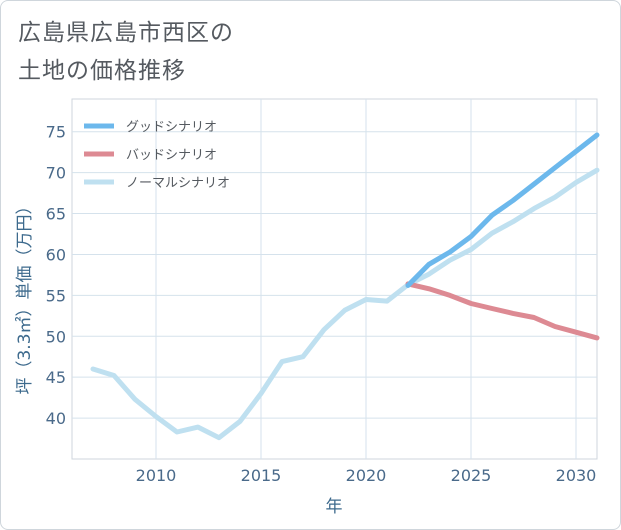 Image resolution: width=621 pixels, height=530 pixels. What do you see at coordinates (102, 71) in the screenshot?
I see `chart-title-line-2: 土地の価格推移` at bounding box center [102, 71].